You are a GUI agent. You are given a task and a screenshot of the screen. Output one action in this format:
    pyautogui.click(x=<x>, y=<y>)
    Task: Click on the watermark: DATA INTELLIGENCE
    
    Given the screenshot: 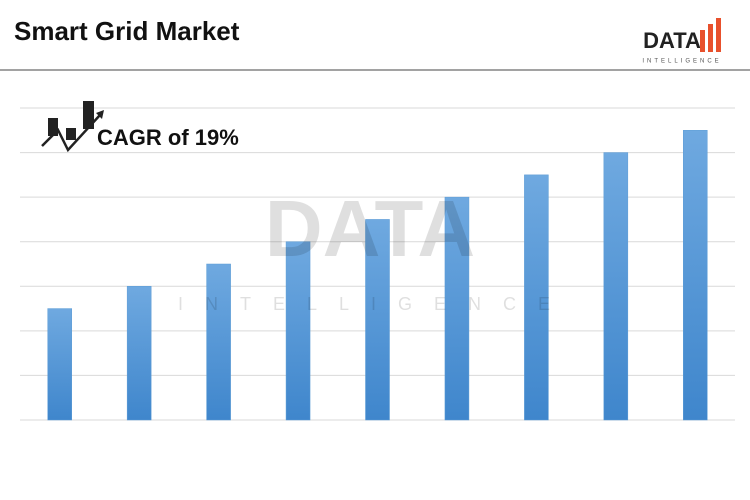 What is the action you would take?
    pyautogui.click(x=375, y=249)
    